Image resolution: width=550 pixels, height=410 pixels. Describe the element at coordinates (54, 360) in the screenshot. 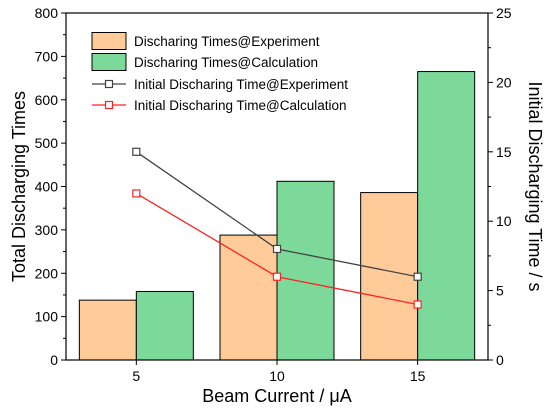

I see `y-tick-label-0: 0` at that location.